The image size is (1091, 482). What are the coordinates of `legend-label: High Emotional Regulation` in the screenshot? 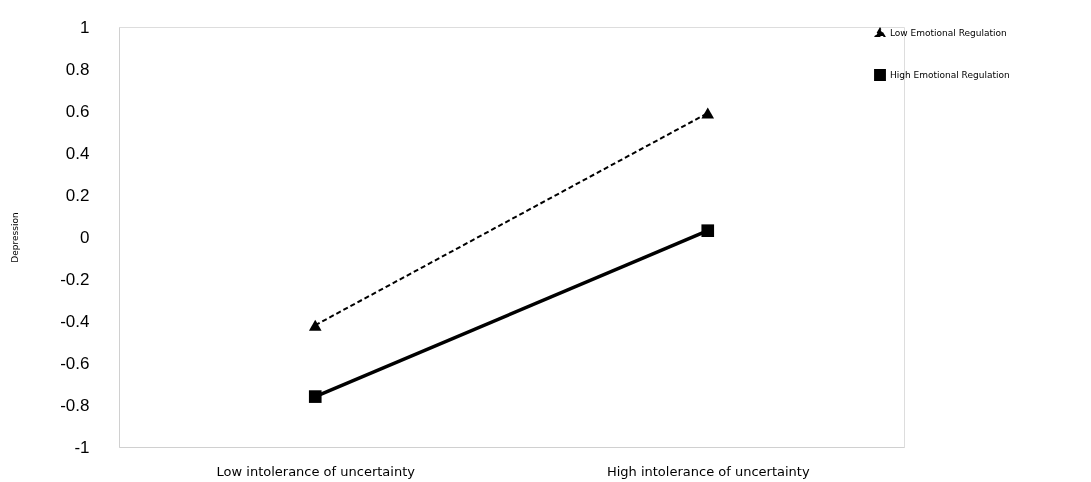 It's located at (950, 75).